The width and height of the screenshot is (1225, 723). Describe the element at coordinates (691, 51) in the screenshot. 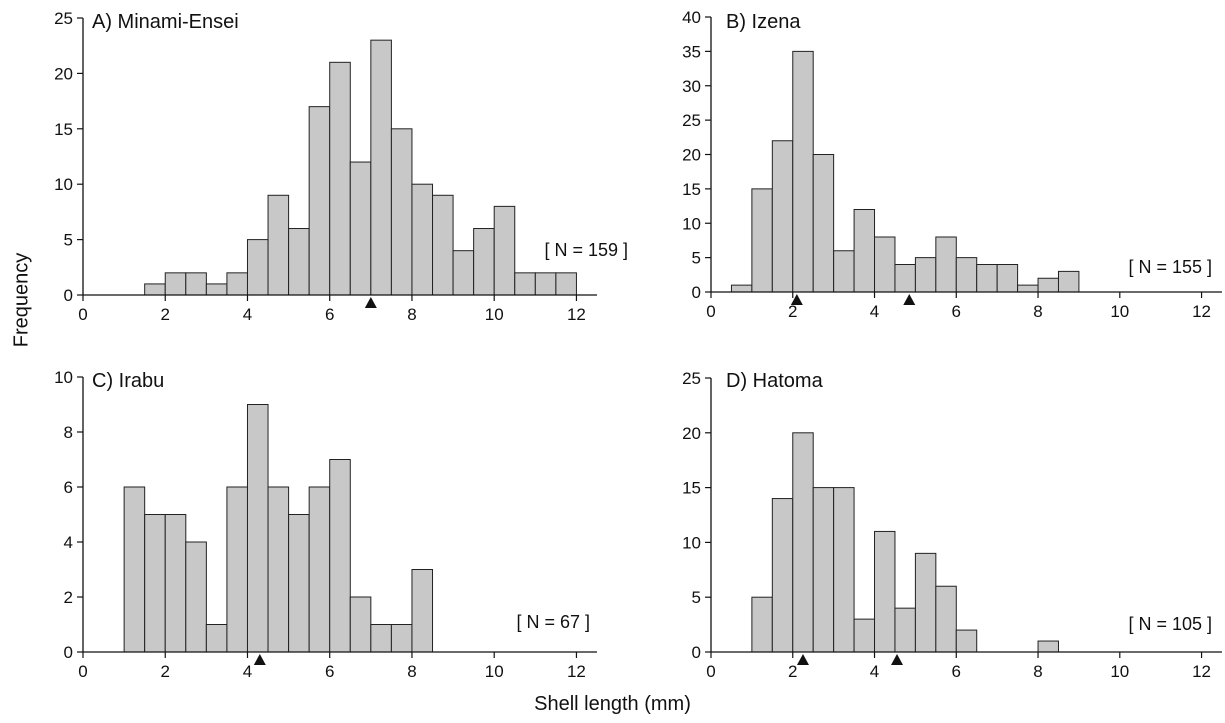

I see `y-tick-label: 35` at that location.